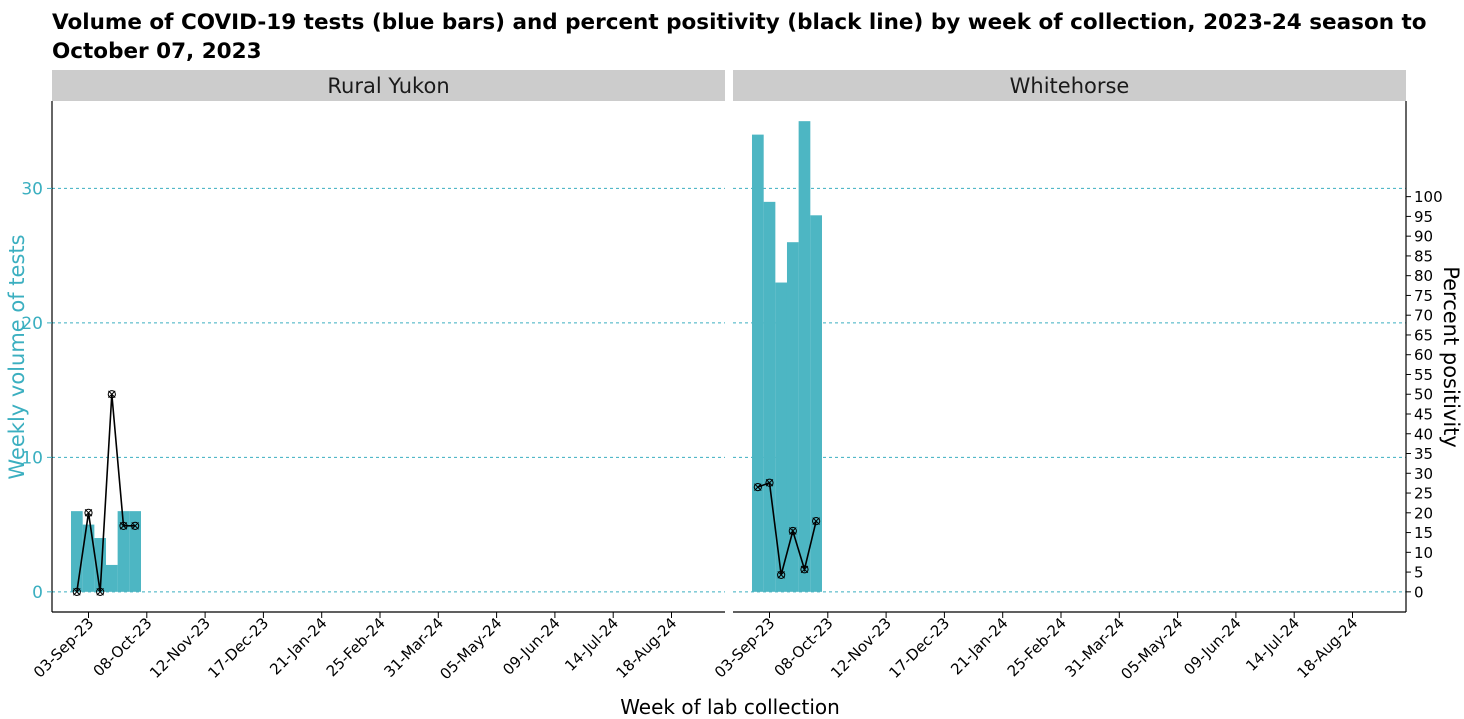 This screenshot has height=719, width=1464. Describe the element at coordinates (1423, 454) in the screenshot. I see `y-tick-label-right: 35` at that location.